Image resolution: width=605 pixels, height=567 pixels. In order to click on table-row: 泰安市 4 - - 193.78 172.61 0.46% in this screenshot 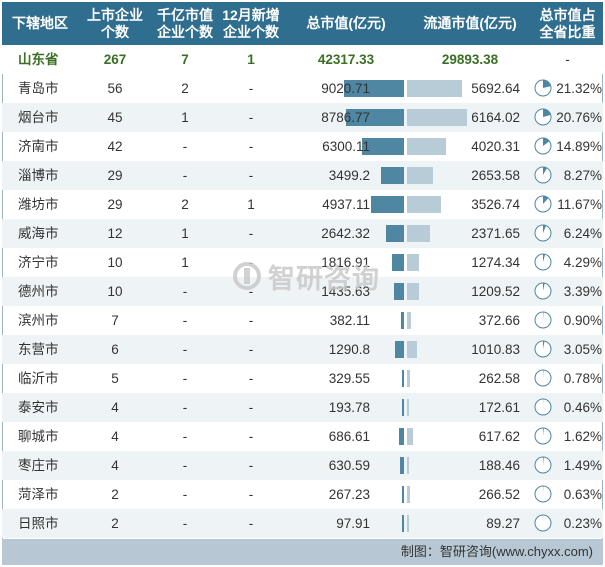, I will do `click(302, 407)`.